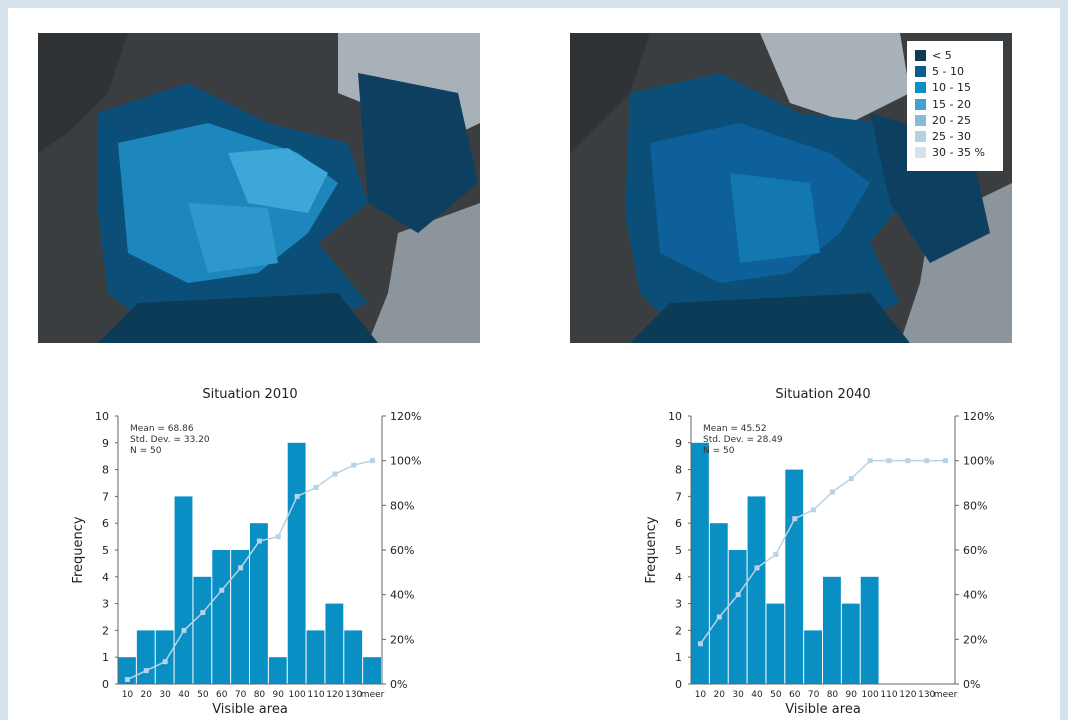  Describe the element at coordinates (398, 684) in the screenshot. I see `y2-tick-label: 0%` at that location.